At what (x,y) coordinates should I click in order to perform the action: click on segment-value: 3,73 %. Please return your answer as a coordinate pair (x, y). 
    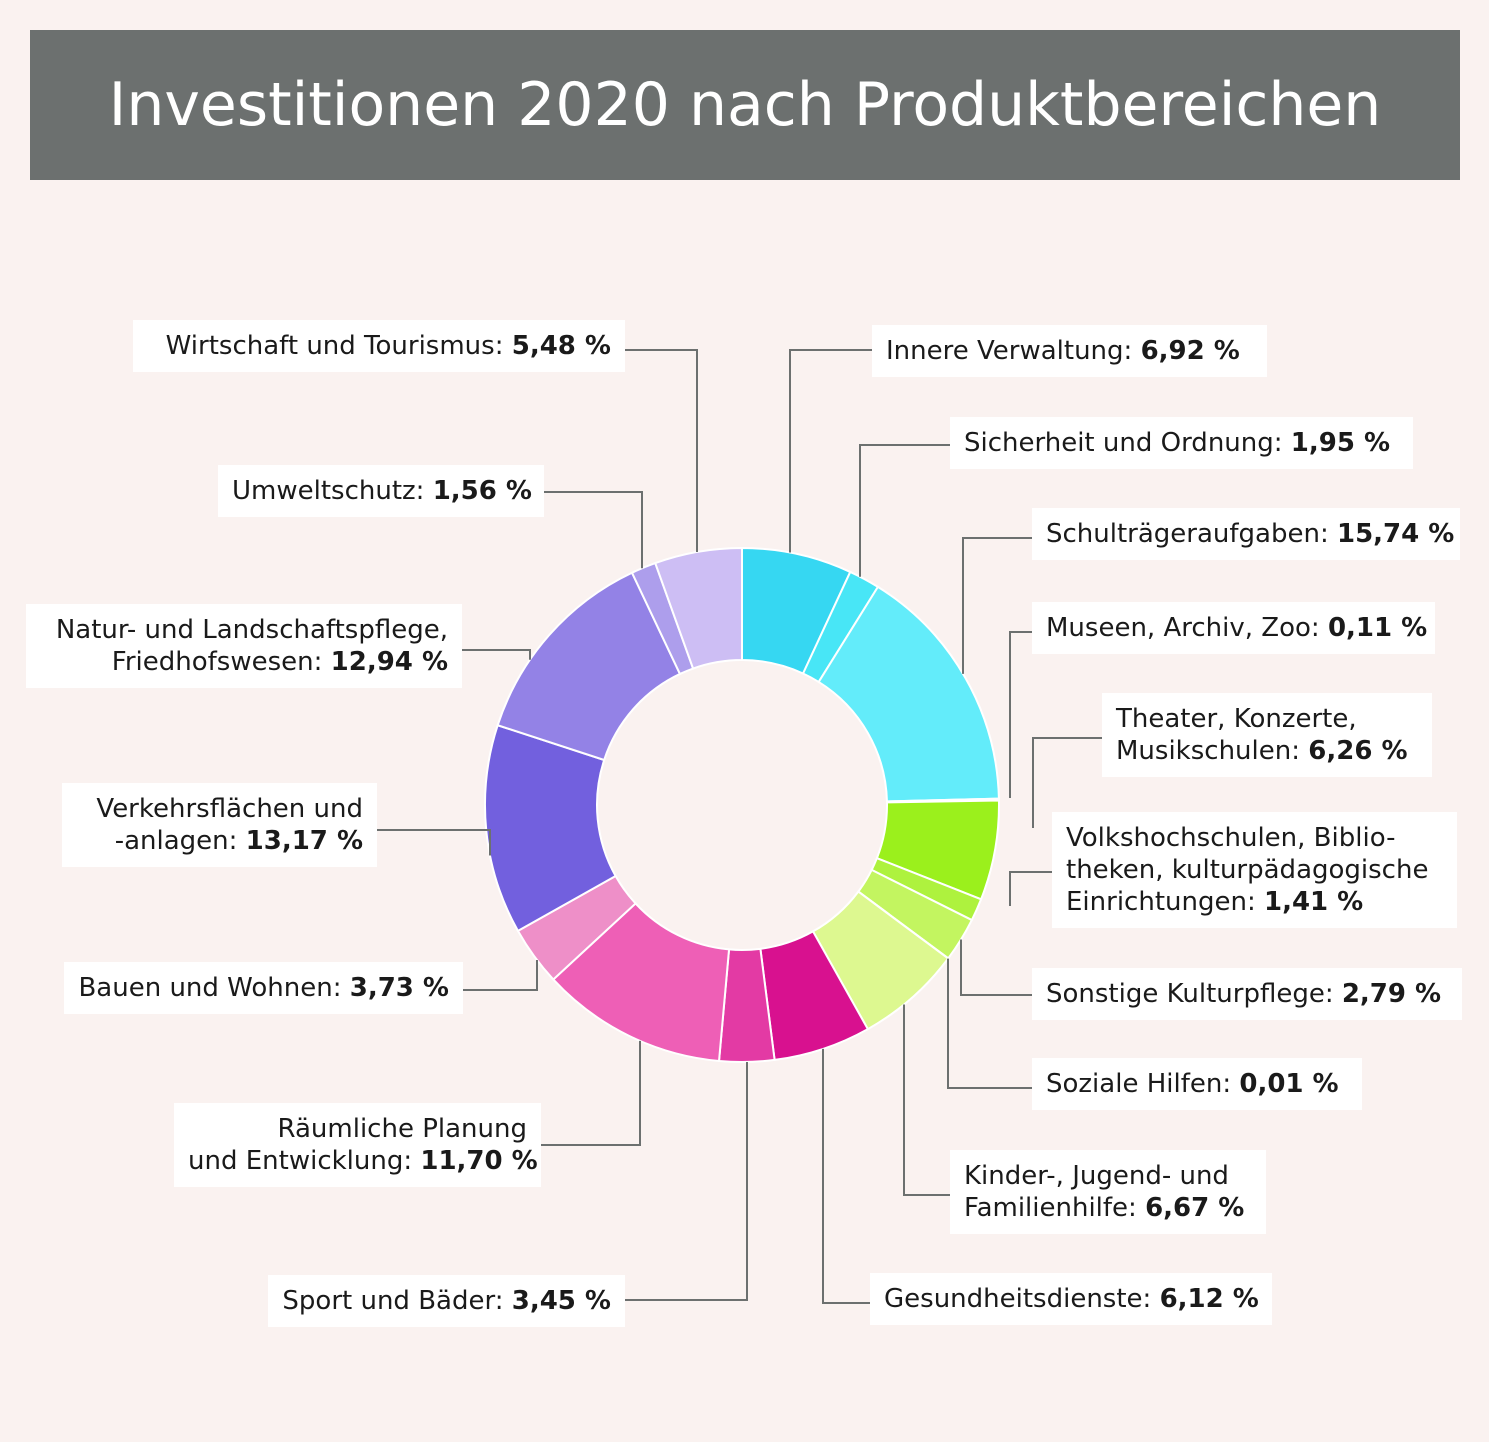
    Looking at the image, I should click on (399, 988).